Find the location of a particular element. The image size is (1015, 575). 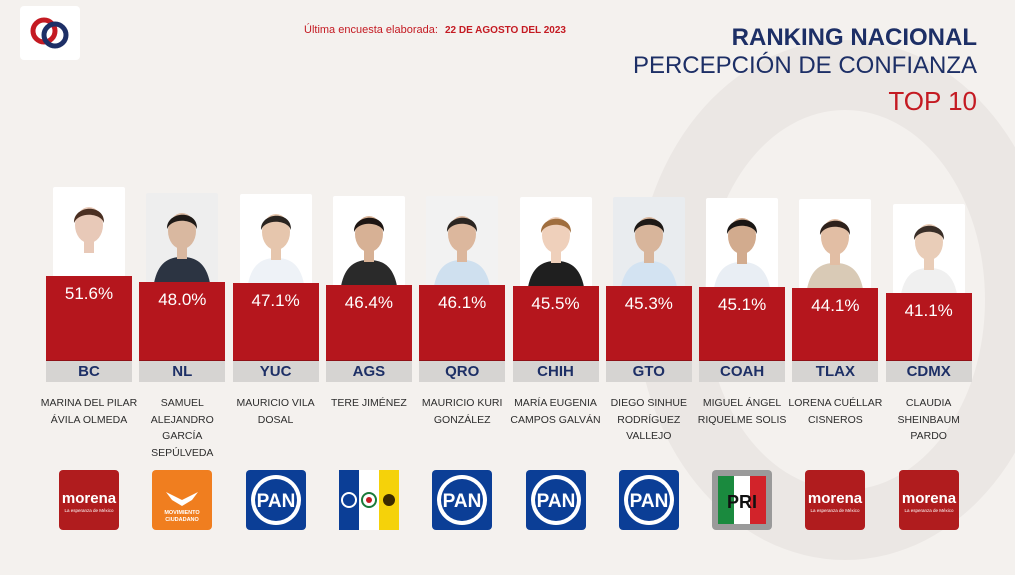

svg-text: PRI is located at coordinates (742, 502).